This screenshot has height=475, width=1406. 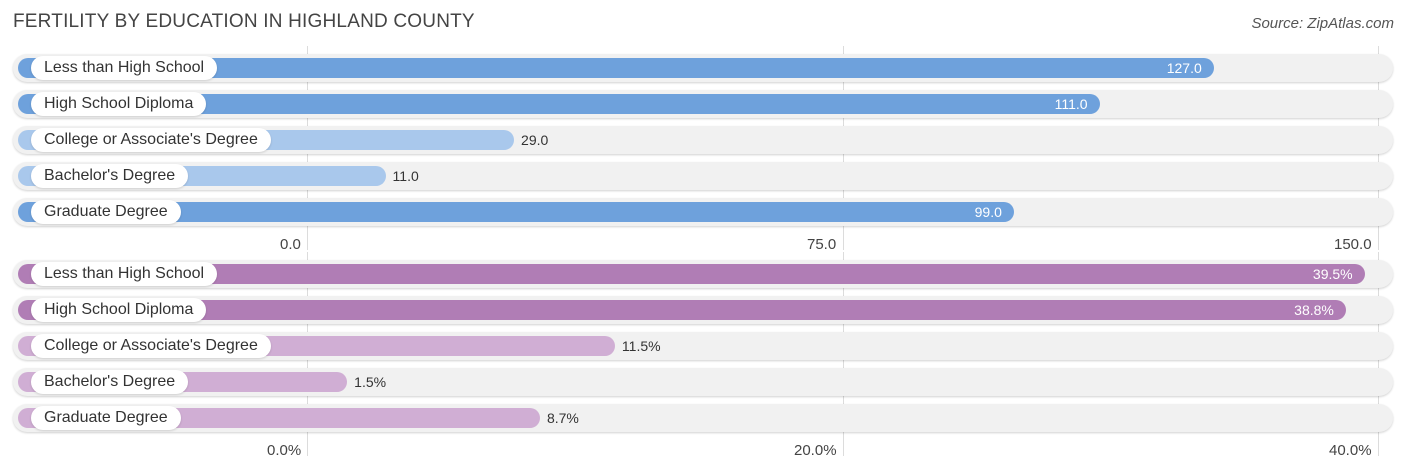 What do you see at coordinates (815, 450) in the screenshot?
I see `axis-tick-label: 20.0%` at bounding box center [815, 450].